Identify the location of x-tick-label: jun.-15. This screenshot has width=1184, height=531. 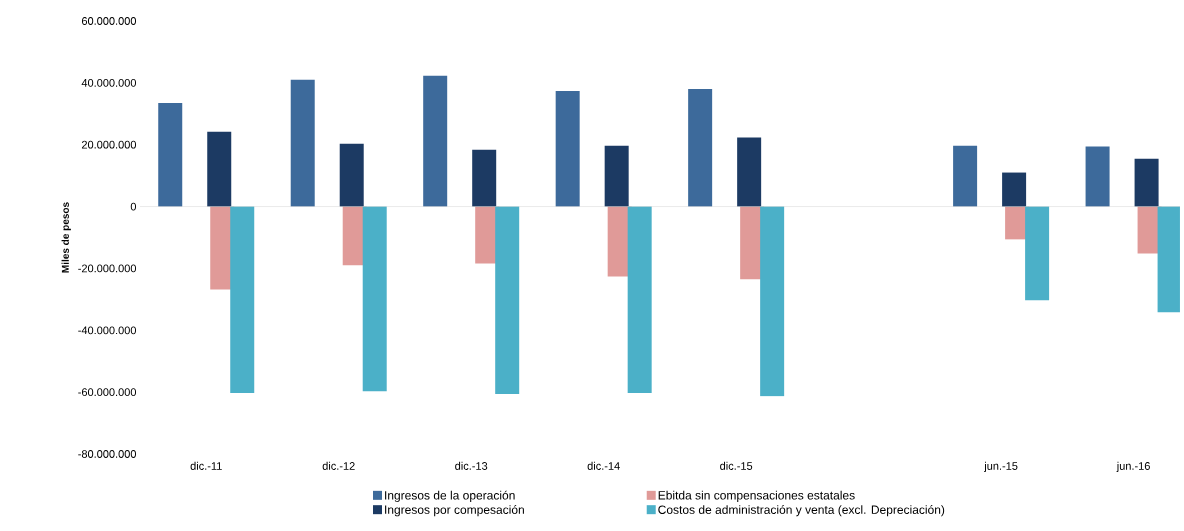
(1001, 467).